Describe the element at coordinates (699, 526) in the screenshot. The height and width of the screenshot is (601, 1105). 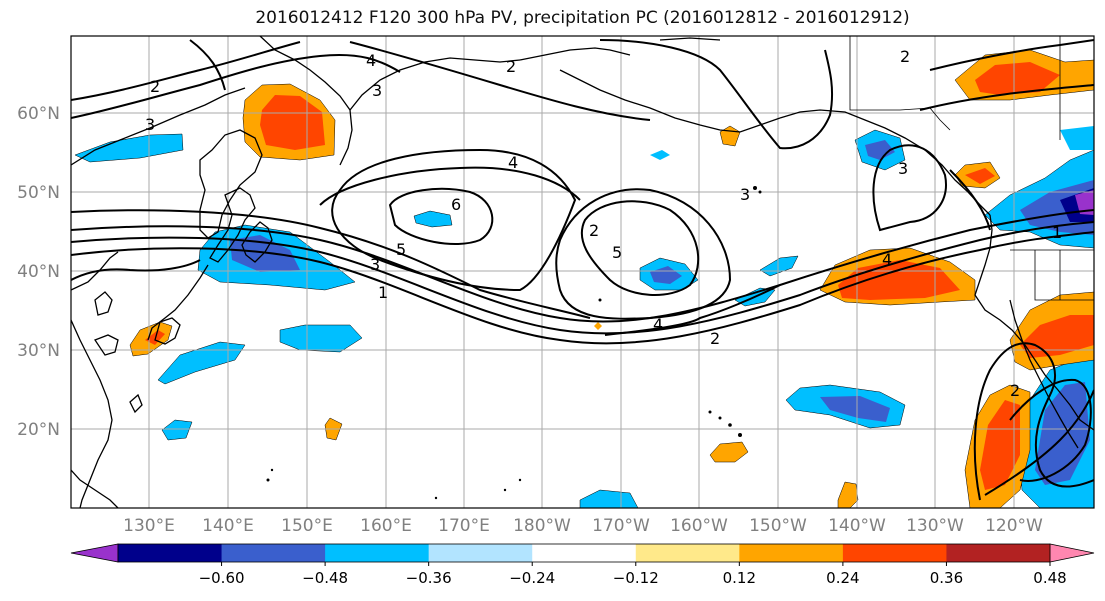
I see `lon-label: 160°W` at that location.